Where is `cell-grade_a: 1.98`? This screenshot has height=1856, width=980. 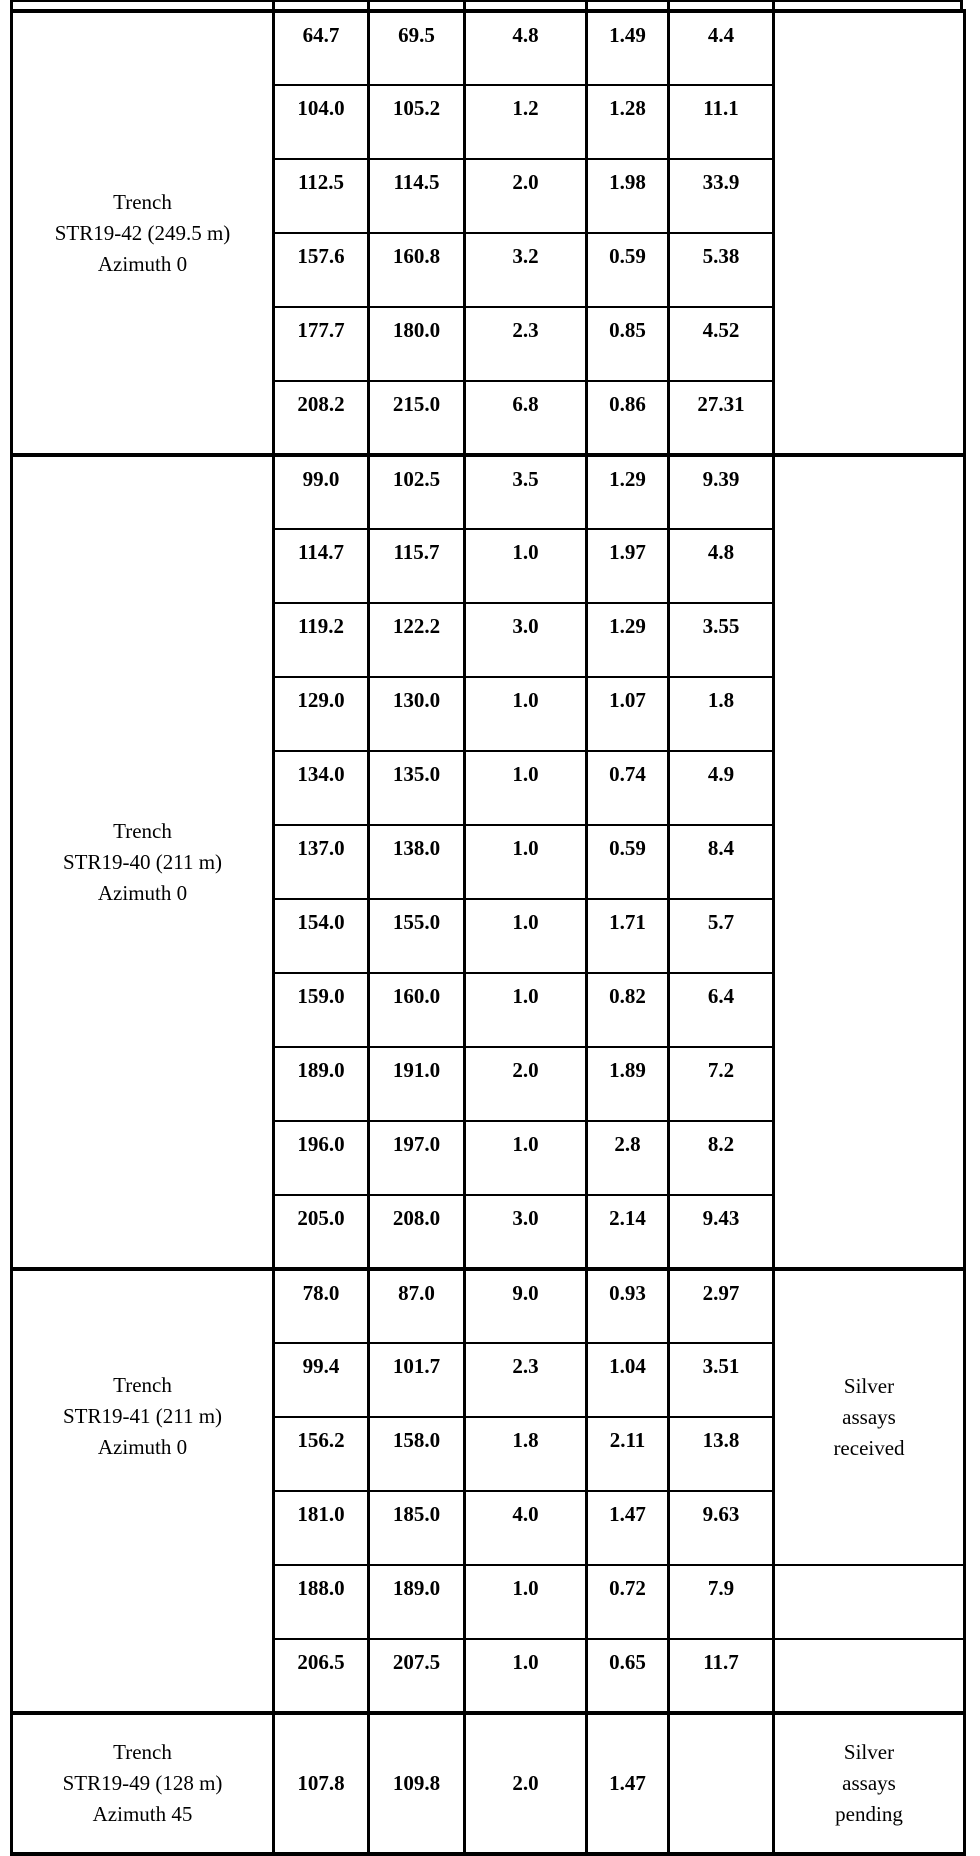 cell-grade_a: 1.98 is located at coordinates (627, 196).